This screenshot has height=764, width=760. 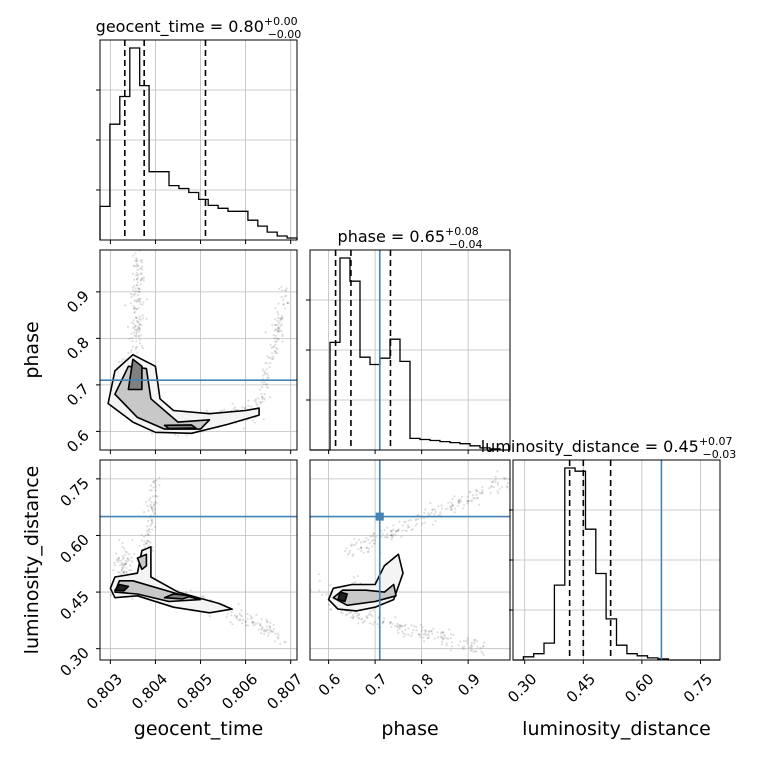 I want to click on panel-border, so click(x=616, y=560).